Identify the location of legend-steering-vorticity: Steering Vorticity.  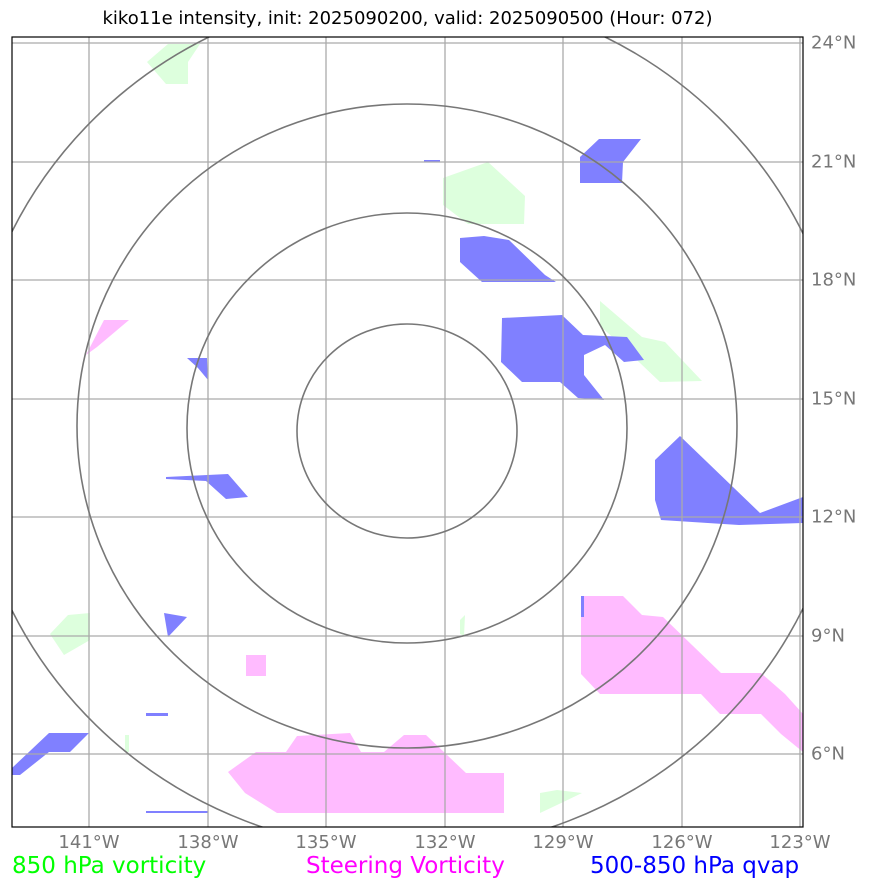
(405, 866).